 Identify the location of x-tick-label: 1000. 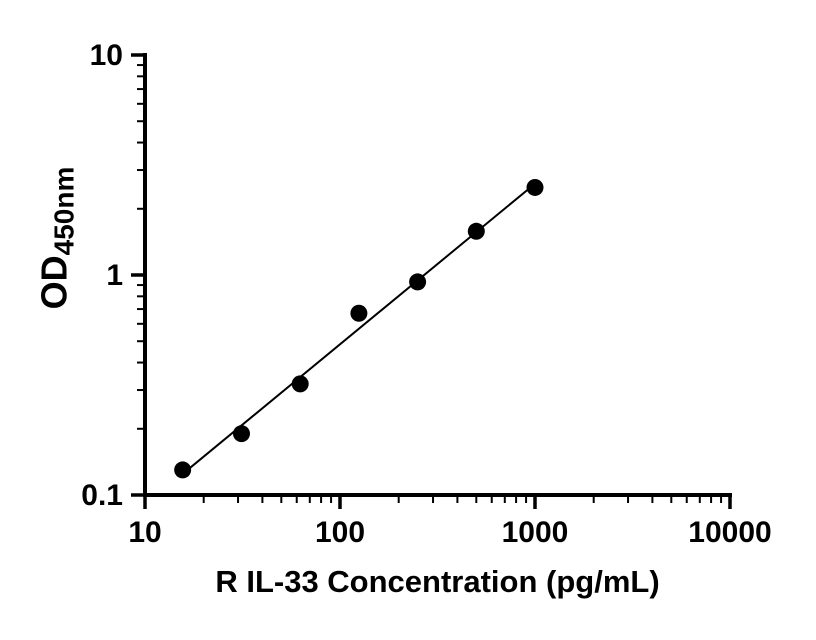
(535, 532).